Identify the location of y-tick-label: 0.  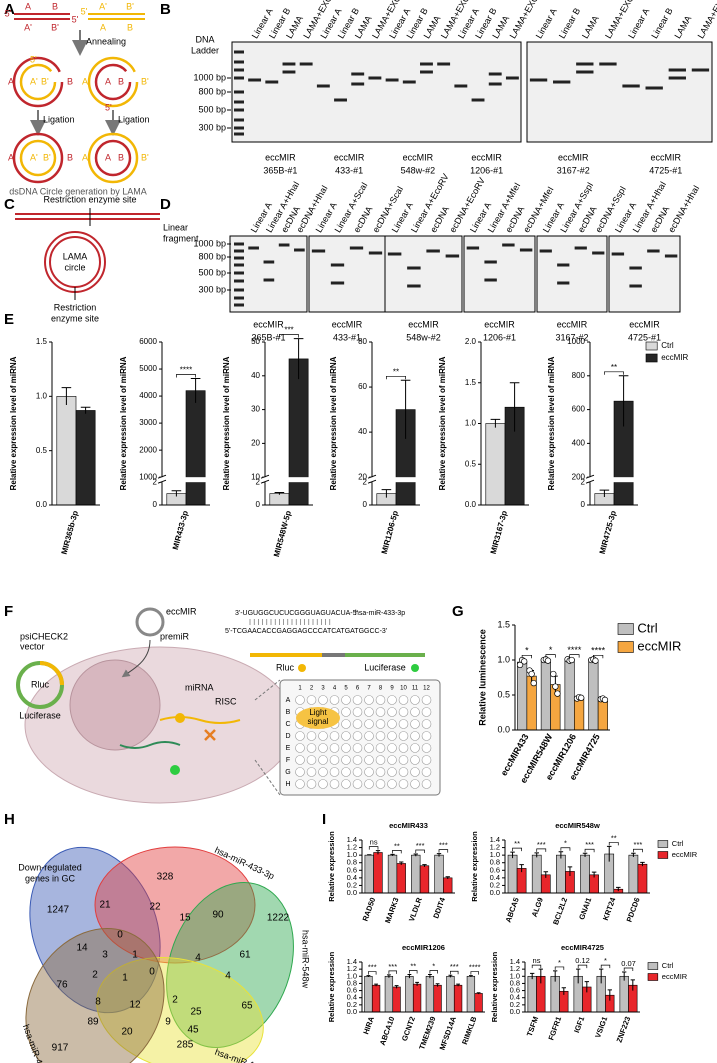
(155, 504).